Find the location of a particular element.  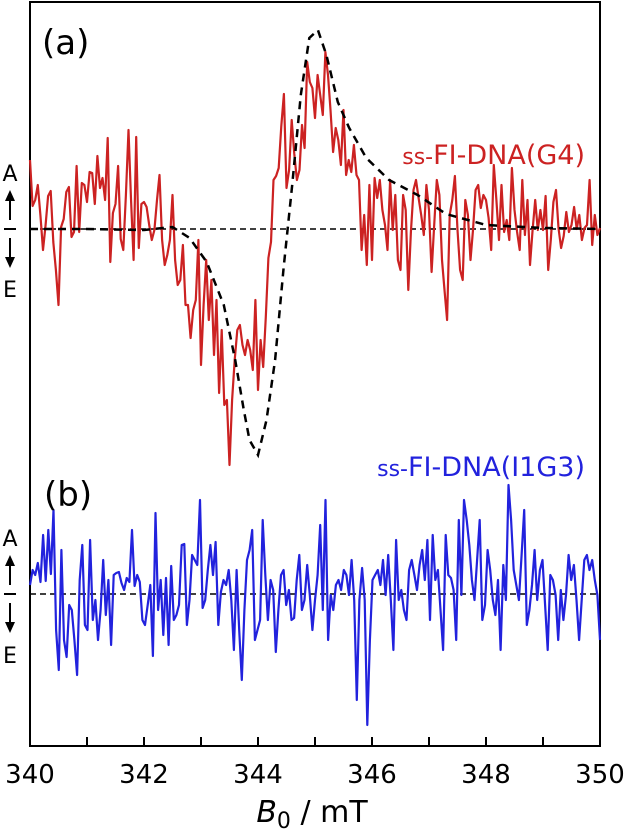

x-tick-label: 340 is located at coordinates (30, 775).